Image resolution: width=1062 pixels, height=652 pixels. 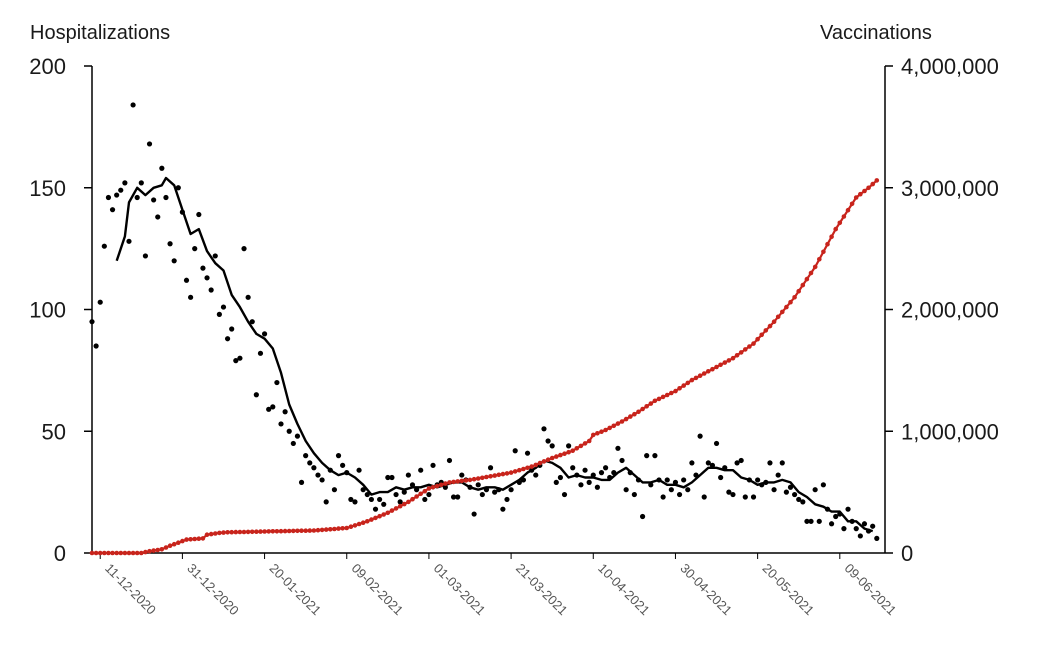 I want to click on y-left-tick-label: 100, so click(x=47, y=310).